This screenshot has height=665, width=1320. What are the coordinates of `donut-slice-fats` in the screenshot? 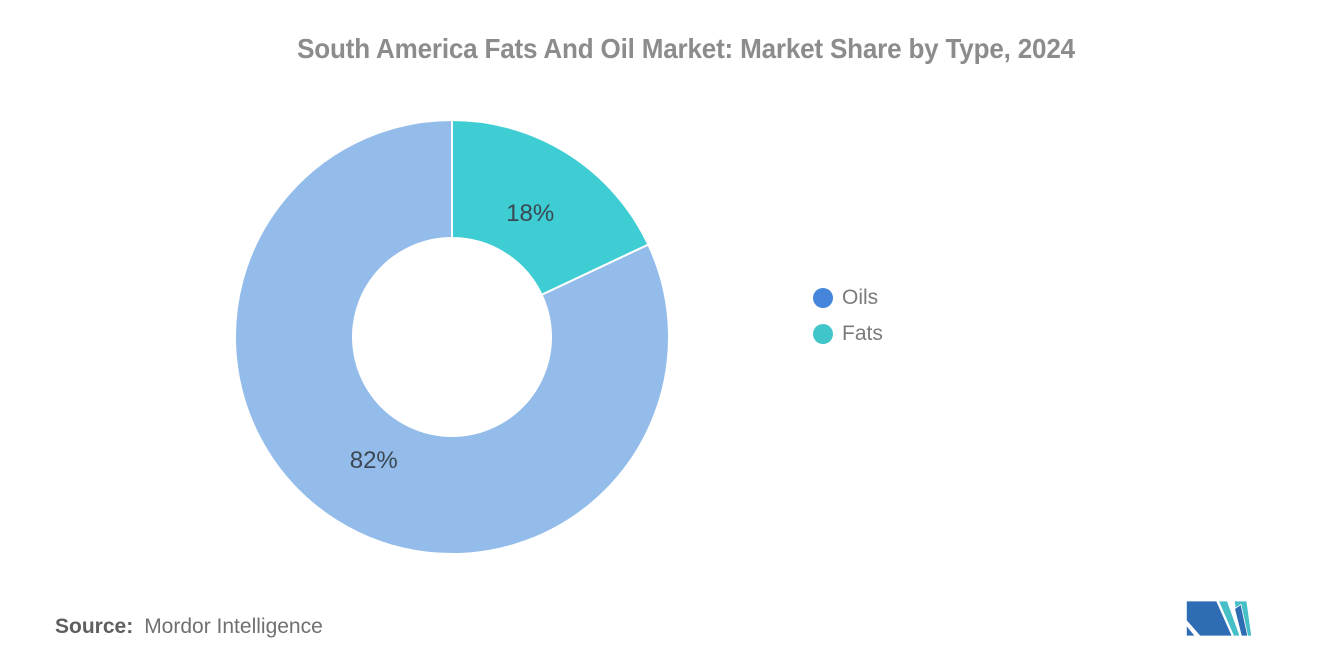 It's located at (550, 207).